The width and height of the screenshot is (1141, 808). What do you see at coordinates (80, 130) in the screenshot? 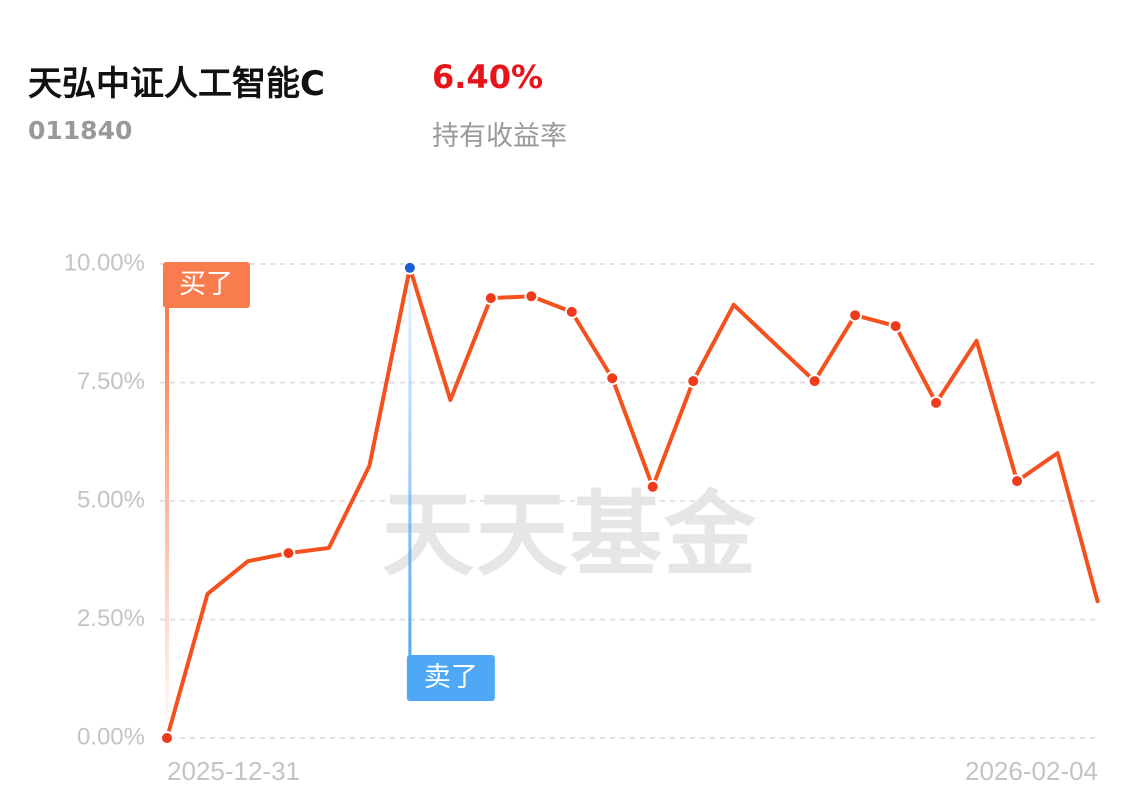
I see `fund-code: 011840` at bounding box center [80, 130].